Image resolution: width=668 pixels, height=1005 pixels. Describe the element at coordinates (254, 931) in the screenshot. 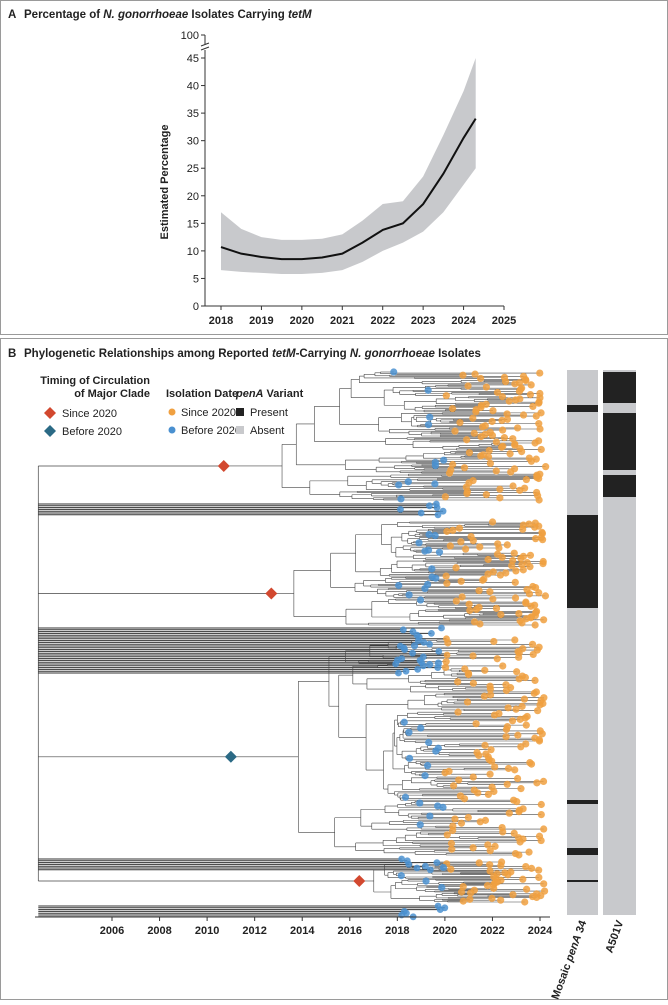

I see `x-tick-label: 2012` at that location.